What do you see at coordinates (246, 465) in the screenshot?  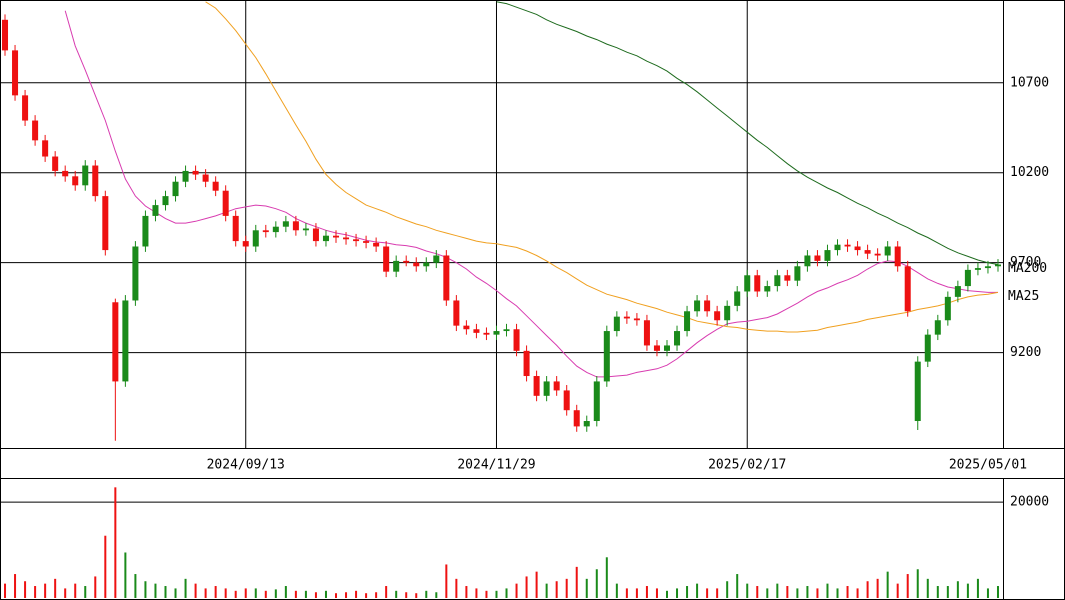 I see `x-tick-label: 2024/09/13` at bounding box center [246, 465].